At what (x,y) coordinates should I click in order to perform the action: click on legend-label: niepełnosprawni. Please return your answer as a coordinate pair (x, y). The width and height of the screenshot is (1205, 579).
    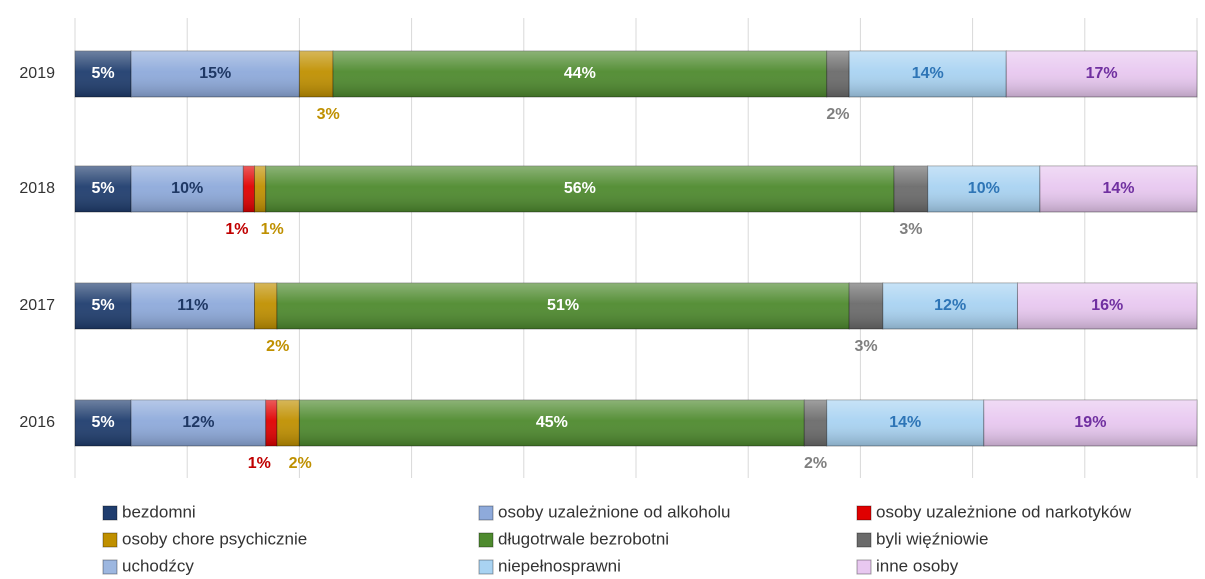
    Looking at the image, I should click on (559, 565).